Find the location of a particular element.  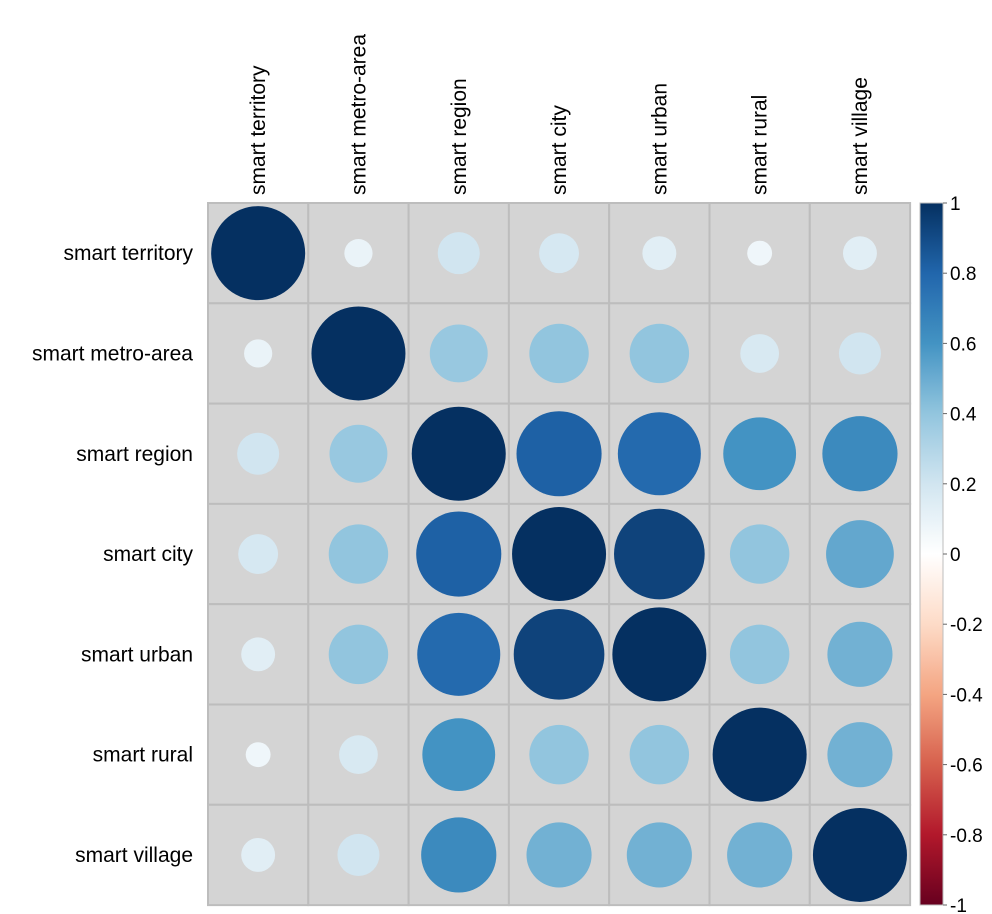

column-label: smart region is located at coordinates (459, 136).